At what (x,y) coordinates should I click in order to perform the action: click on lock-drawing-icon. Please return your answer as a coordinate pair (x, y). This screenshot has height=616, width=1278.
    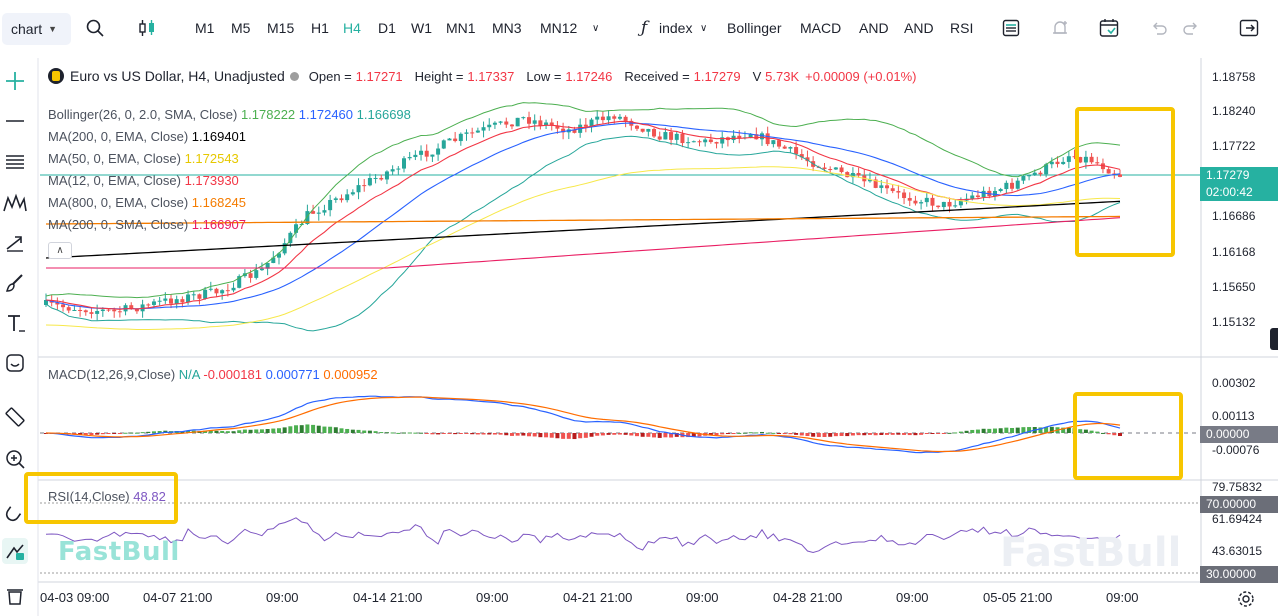
    Looking at the image, I should click on (15, 551).